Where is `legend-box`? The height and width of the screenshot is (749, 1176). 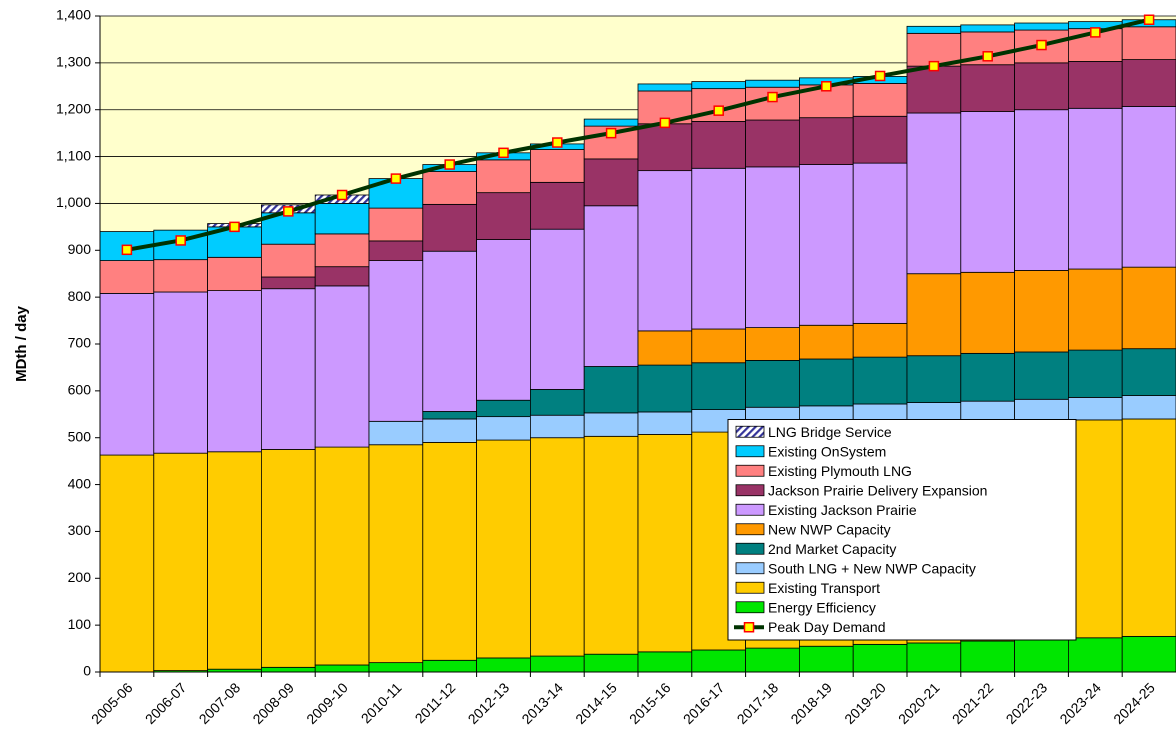
legend-box is located at coordinates (902, 530).